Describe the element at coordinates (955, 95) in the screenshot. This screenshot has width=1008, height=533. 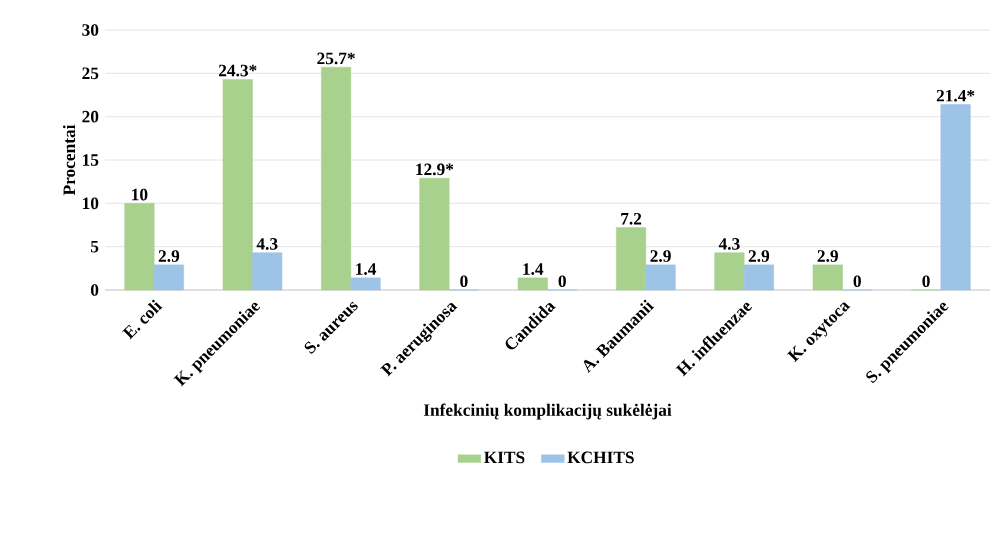
I see `data-label: 21.4*` at that location.